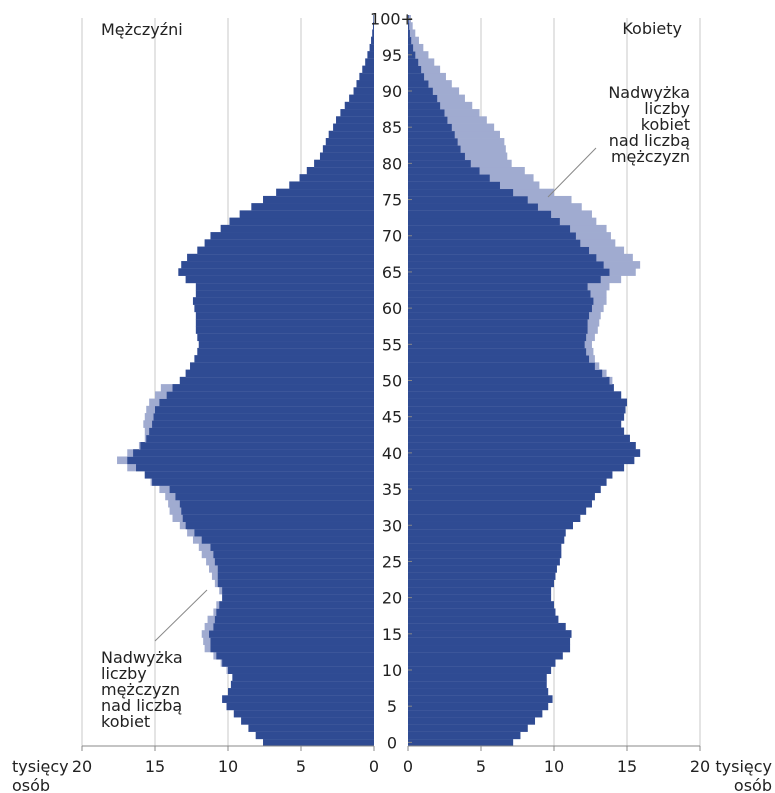 The width and height of the screenshot is (775, 793). What do you see at coordinates (31, 784) in the screenshot?
I see `x-unit-left-line-2: osób` at bounding box center [31, 784].